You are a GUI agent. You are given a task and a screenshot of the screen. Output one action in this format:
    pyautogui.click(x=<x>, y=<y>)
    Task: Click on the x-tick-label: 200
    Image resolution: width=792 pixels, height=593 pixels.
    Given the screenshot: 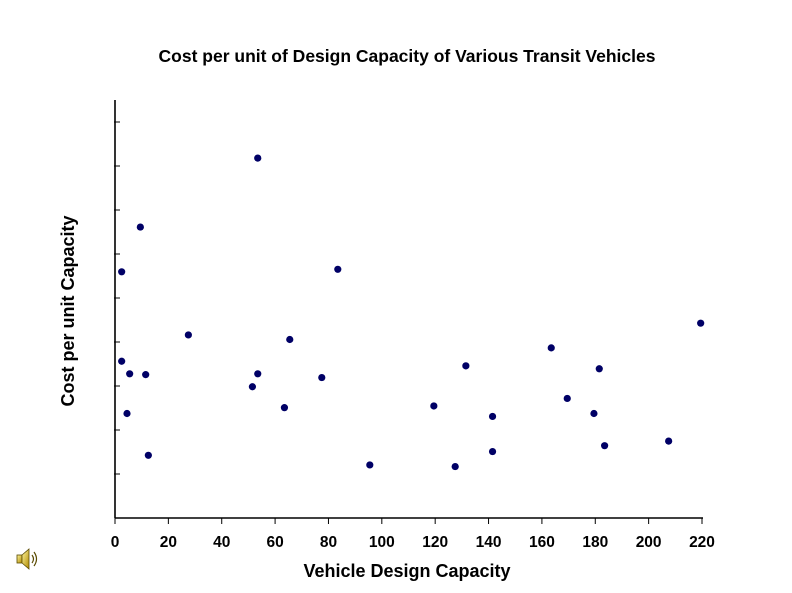 What is the action you would take?
    pyautogui.click(x=649, y=542)
    